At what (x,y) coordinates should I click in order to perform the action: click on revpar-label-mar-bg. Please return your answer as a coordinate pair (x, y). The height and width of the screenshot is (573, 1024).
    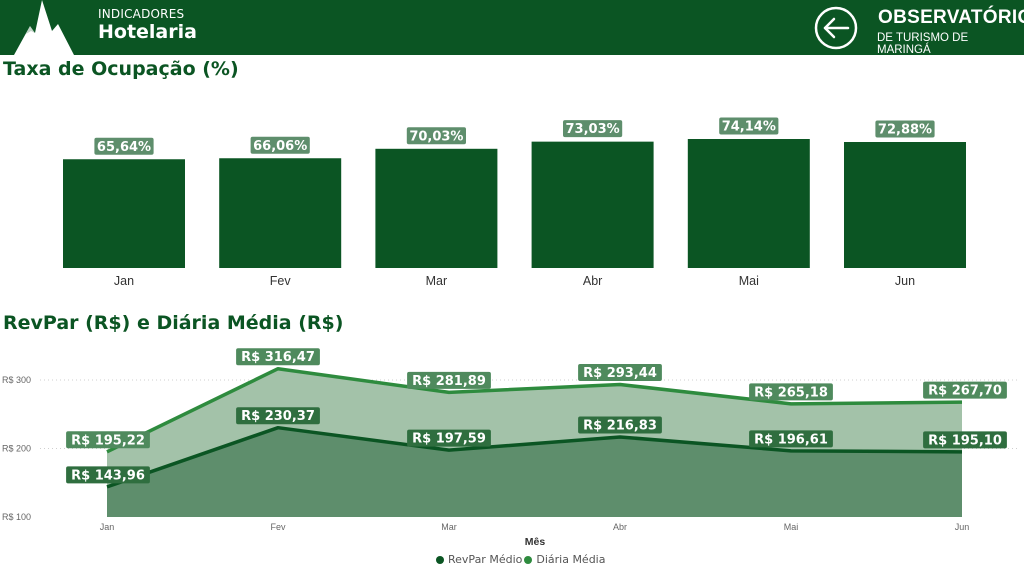
    Looking at the image, I should click on (449, 438).